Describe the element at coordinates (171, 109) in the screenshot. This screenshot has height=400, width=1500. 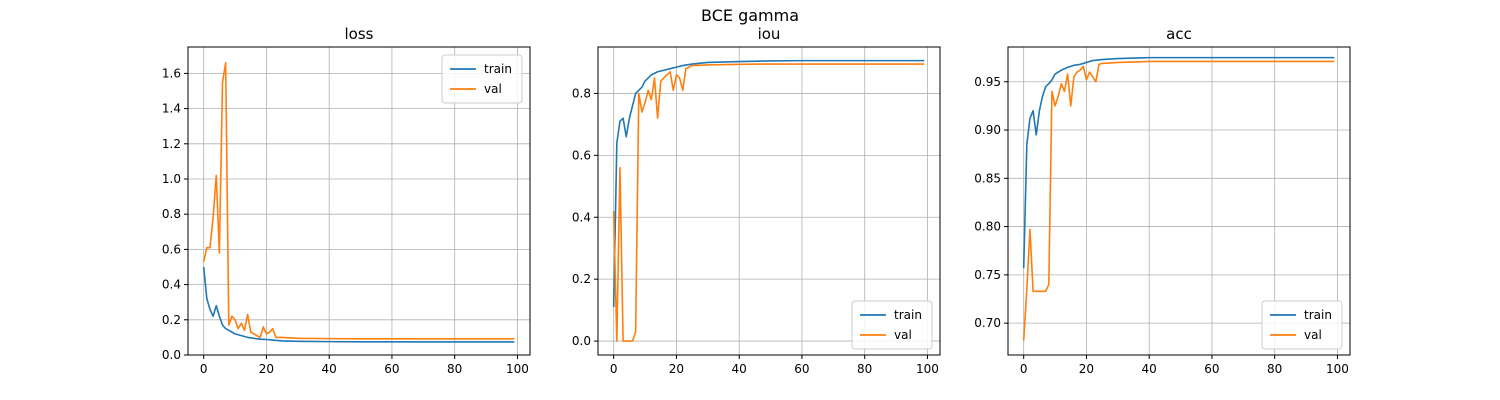
I see `y-tick-label: 1.4` at that location.